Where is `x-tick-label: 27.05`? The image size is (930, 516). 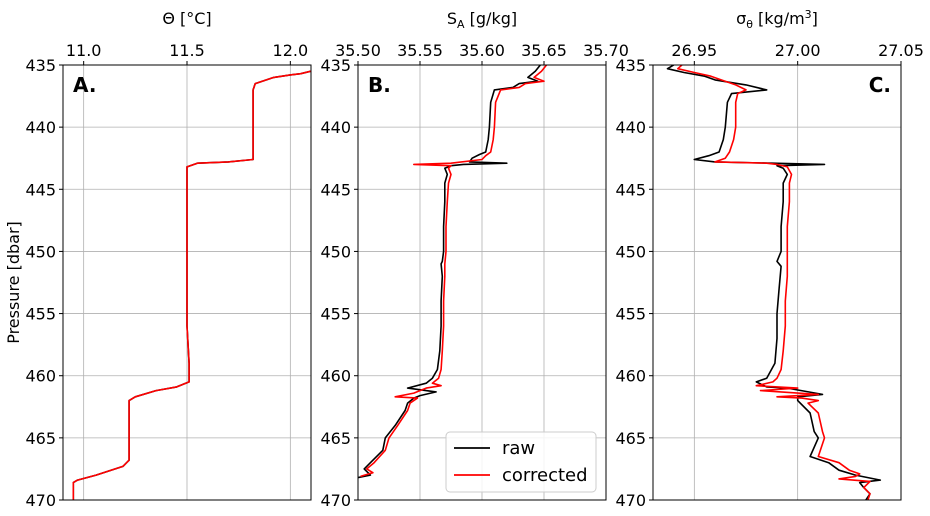 x-tick-label: 27.05 is located at coordinates (901, 50).